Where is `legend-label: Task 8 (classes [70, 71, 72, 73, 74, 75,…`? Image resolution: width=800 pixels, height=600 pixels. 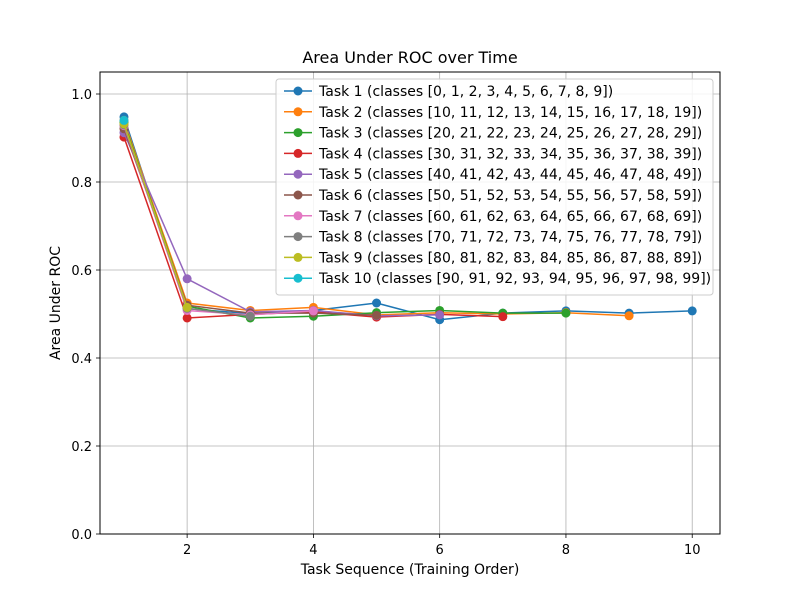 legend-label: Task 8 (classes [70, 71, 72, 73, 74, 75,… is located at coordinates (510, 238).